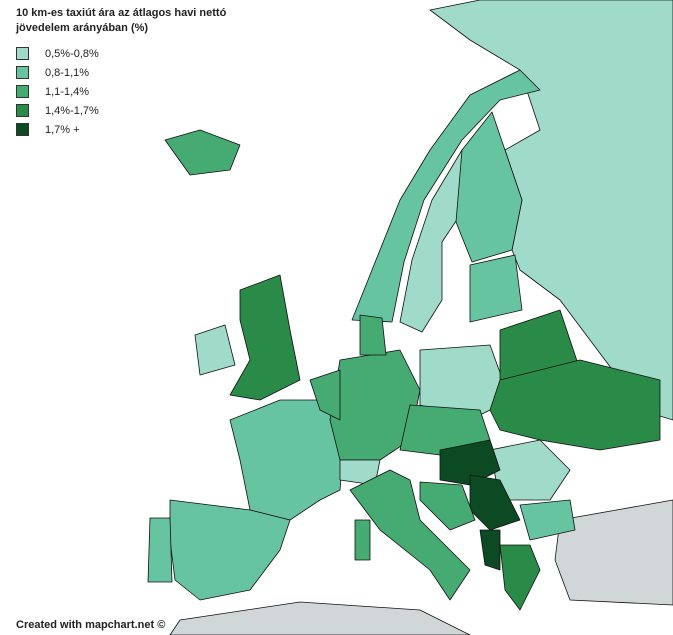 The image size is (673, 635). I want to click on legend-item: 1,4%-1,7%, so click(57, 110).